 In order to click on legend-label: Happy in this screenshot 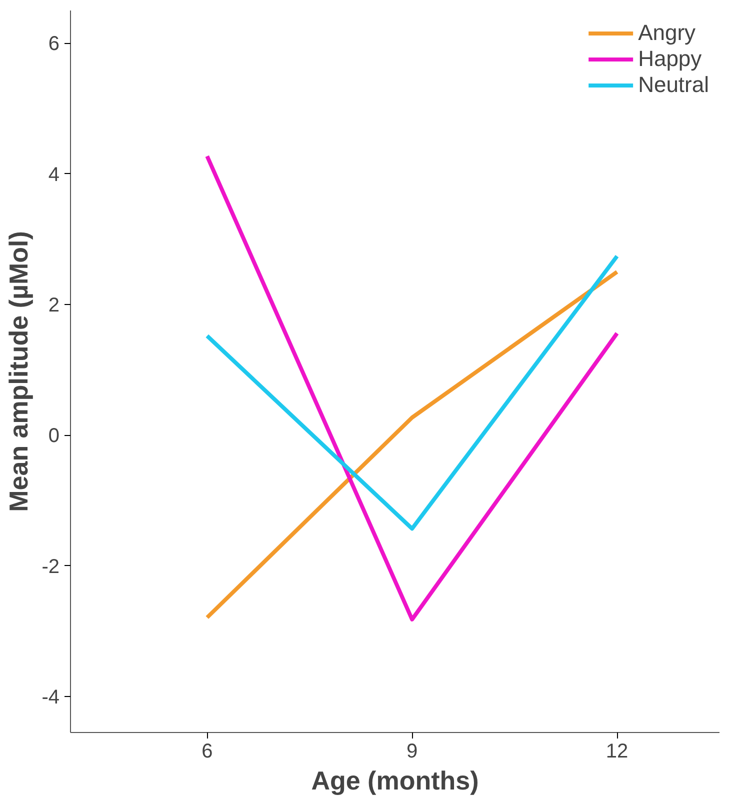, I will do `click(670, 59)`.